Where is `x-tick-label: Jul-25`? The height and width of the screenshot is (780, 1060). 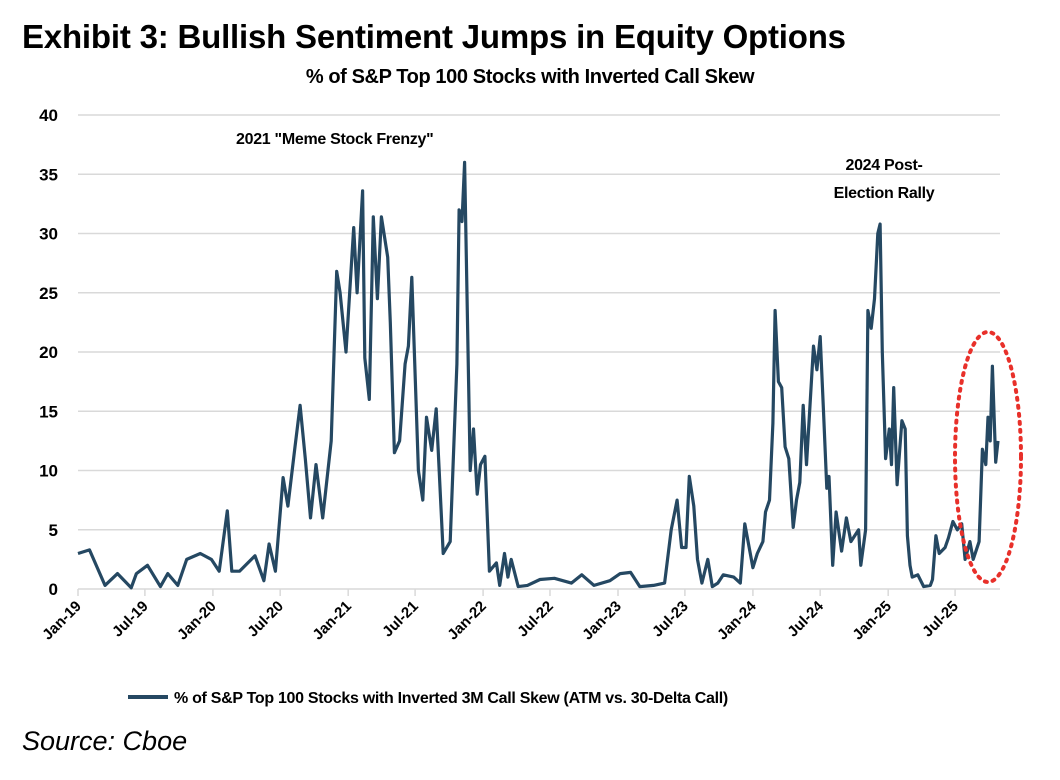 x-tick-label: Jul-25 is located at coordinates (940, 619).